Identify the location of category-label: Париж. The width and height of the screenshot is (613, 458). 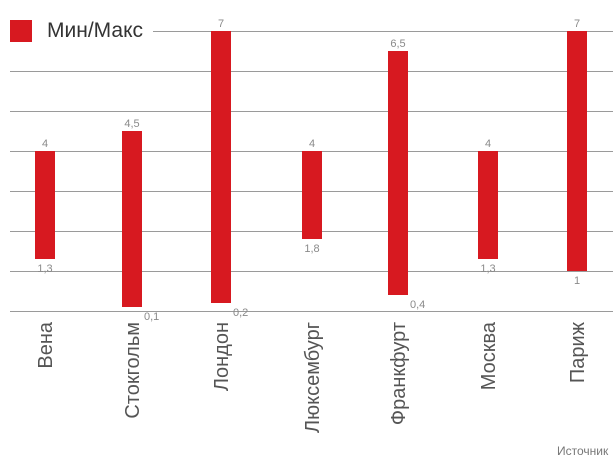
(578, 352).